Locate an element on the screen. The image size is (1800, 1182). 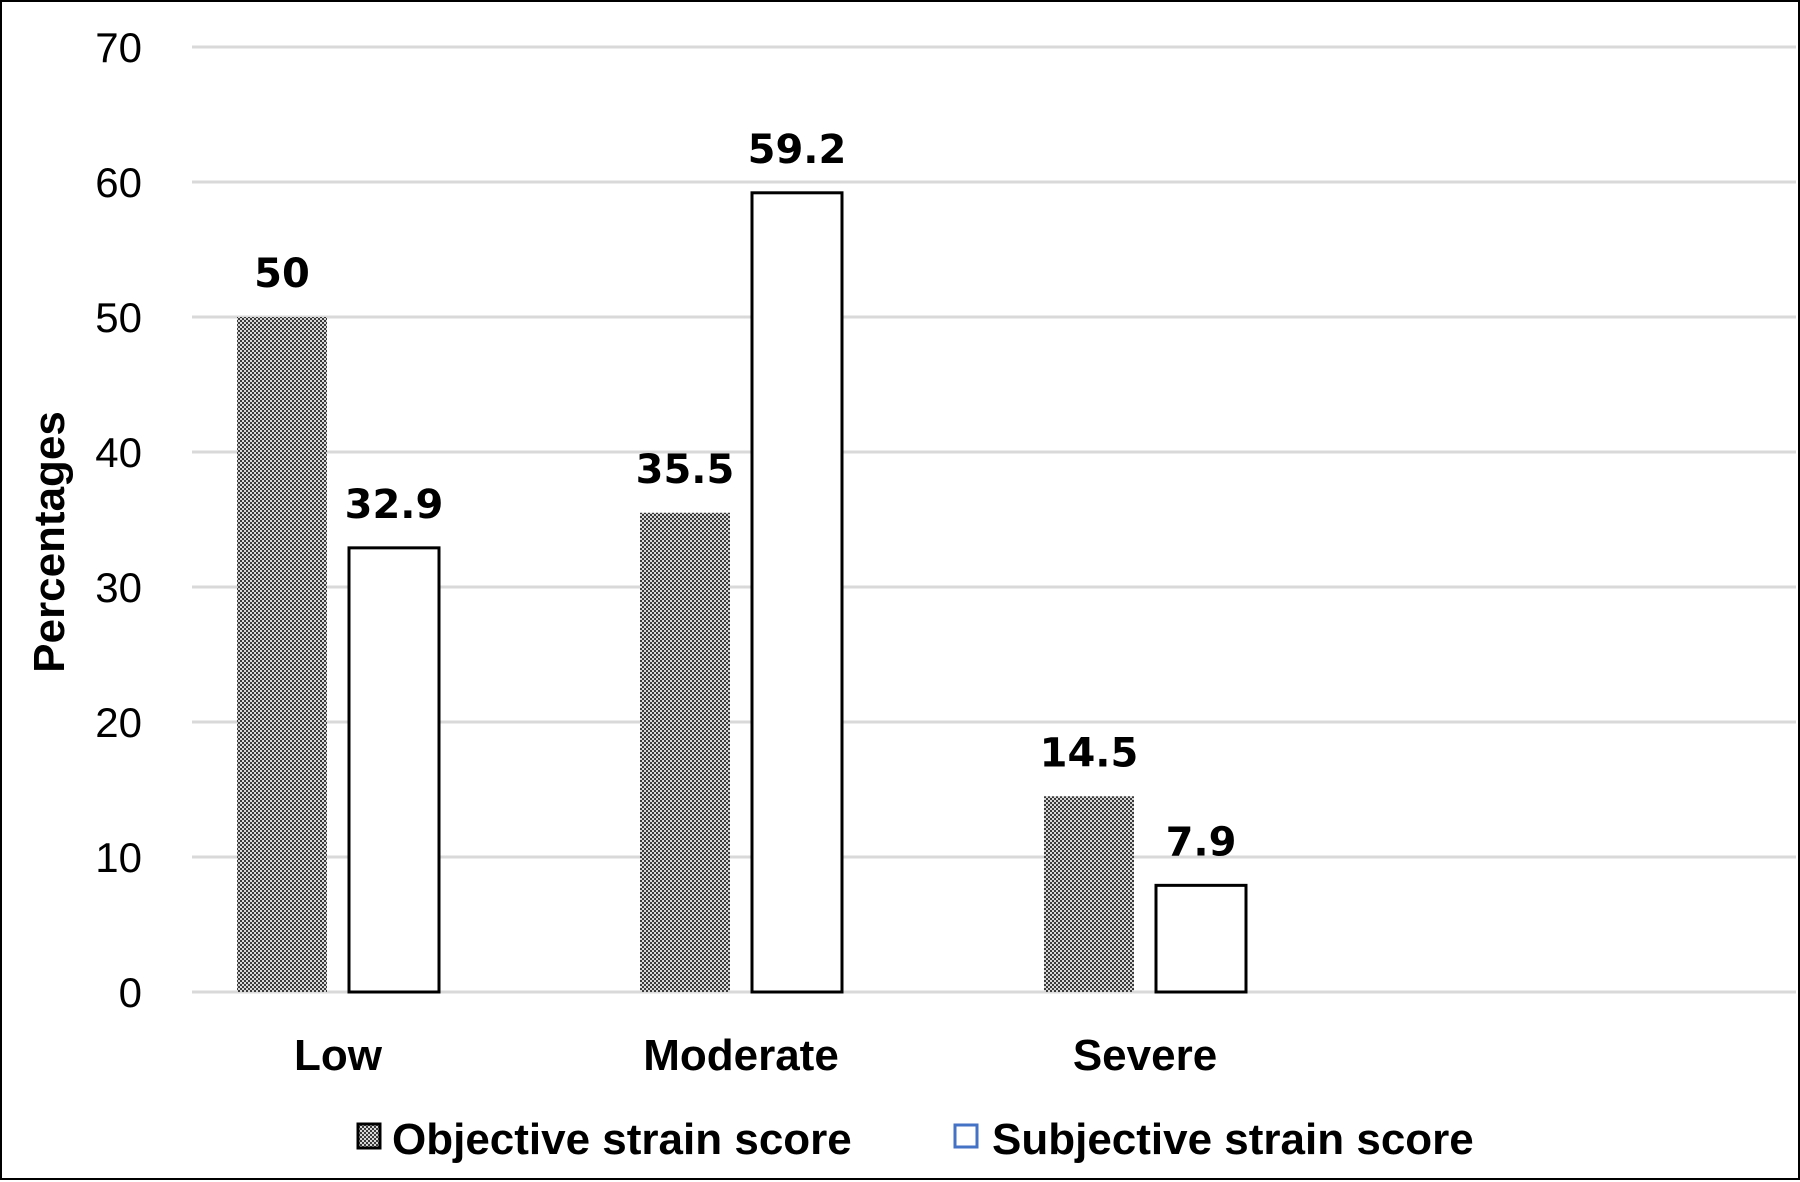
y-tick-label: 60 is located at coordinates (118, 182).